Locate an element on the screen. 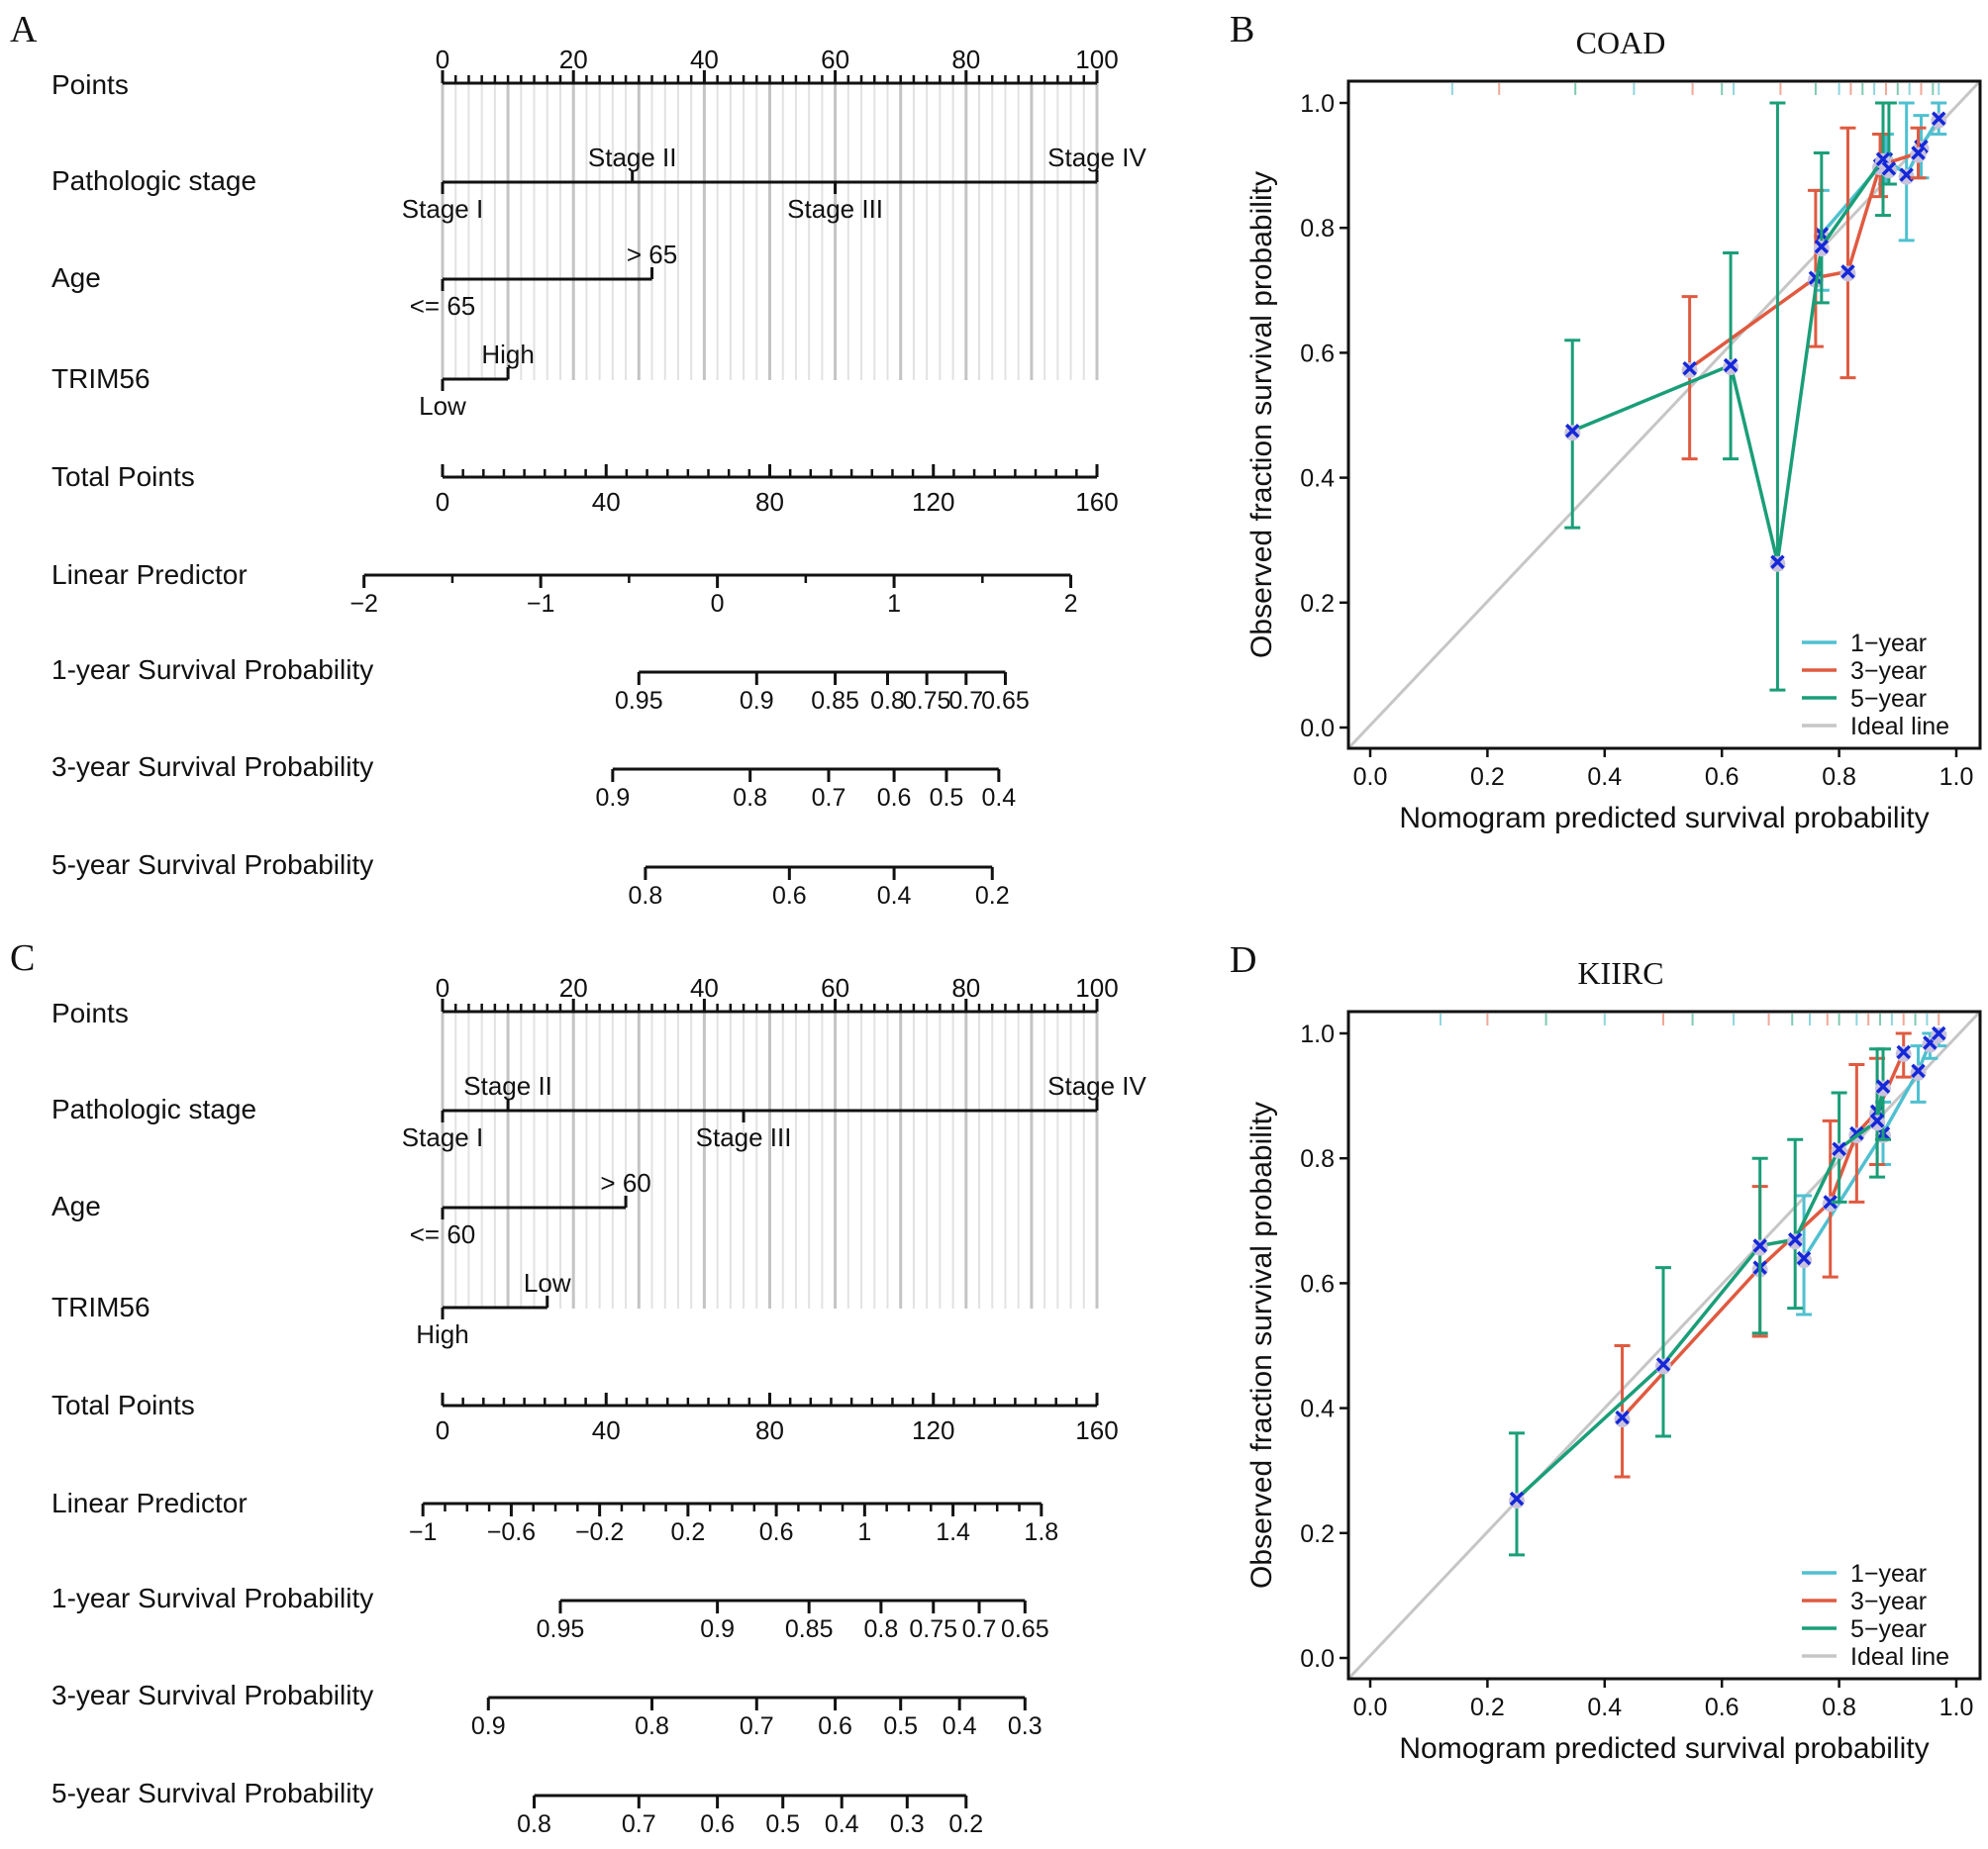 This screenshot has height=1849, width=1988. scale-tick-label: 0.5 is located at coordinates (947, 798).